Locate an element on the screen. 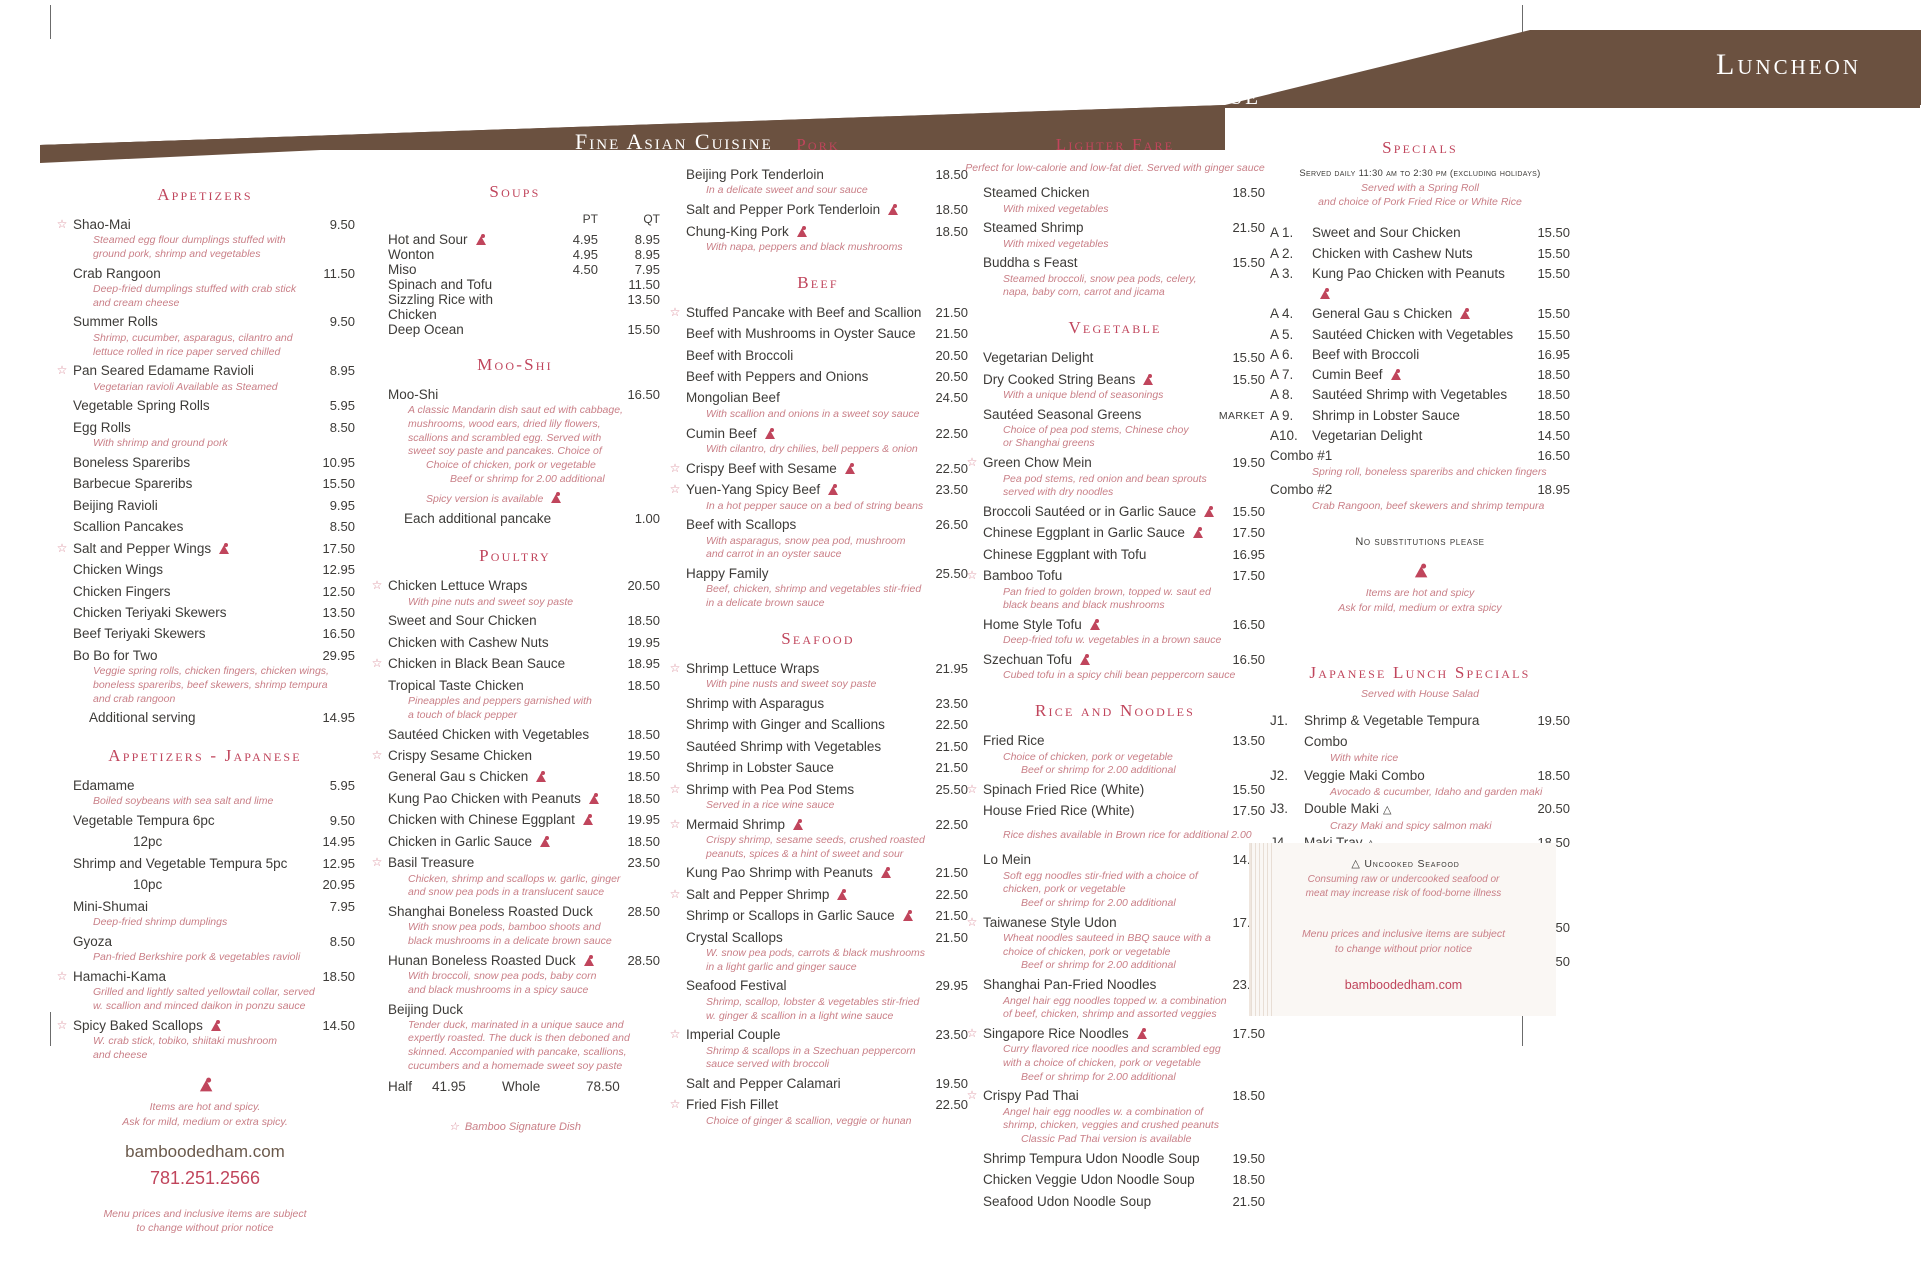 This screenshot has height=1281, width=1921. menu-item-row: Bo Bo for Two 29.95 is located at coordinates (205, 655).